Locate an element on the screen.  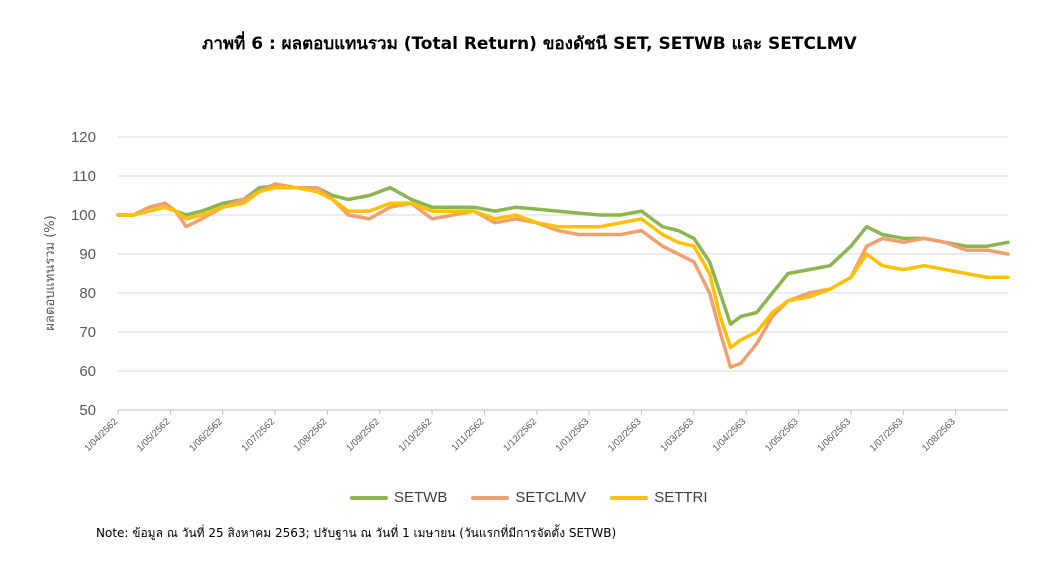
x-tick-label: 1/06/2562 is located at coordinates (206, 435).